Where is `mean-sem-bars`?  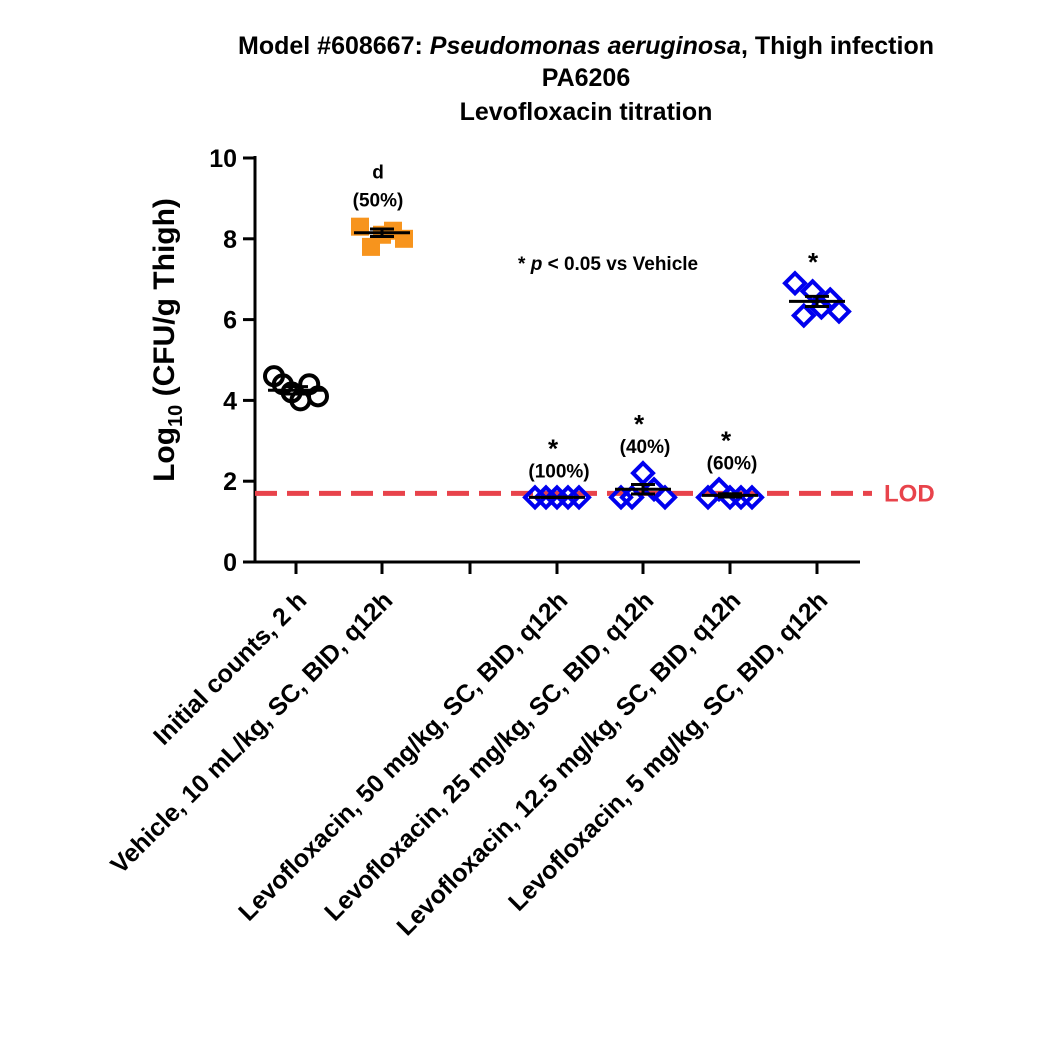
mean-sem-bars is located at coordinates (556, 363).